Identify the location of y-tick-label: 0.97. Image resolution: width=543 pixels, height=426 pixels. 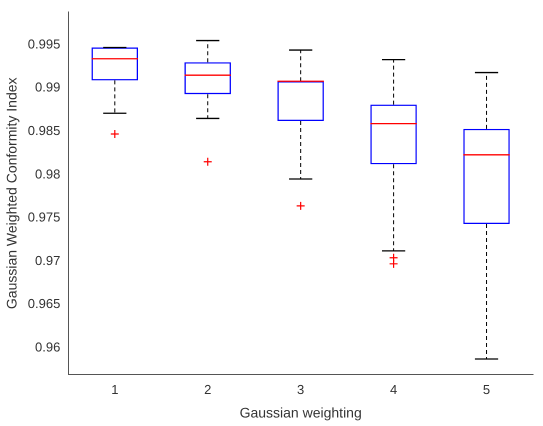
(47, 260).